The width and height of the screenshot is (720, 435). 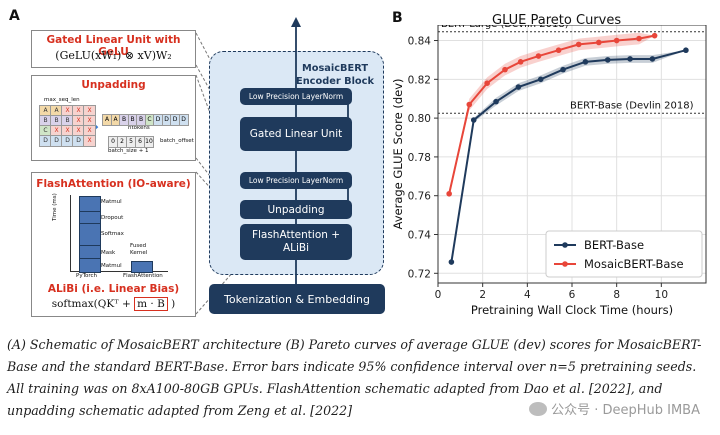 What do you see at coordinates (624, 254) in the screenshot?
I see `legend-box` at bounding box center [624, 254].